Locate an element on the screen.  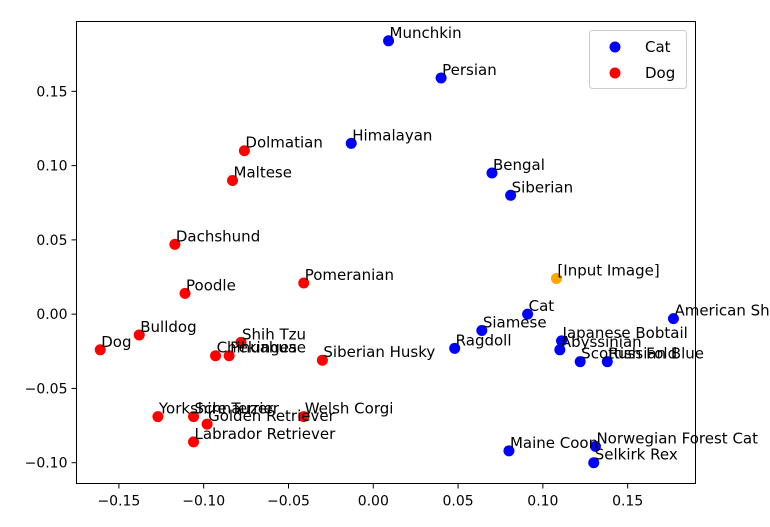
point-label: Munchkin is located at coordinates (426, 33).